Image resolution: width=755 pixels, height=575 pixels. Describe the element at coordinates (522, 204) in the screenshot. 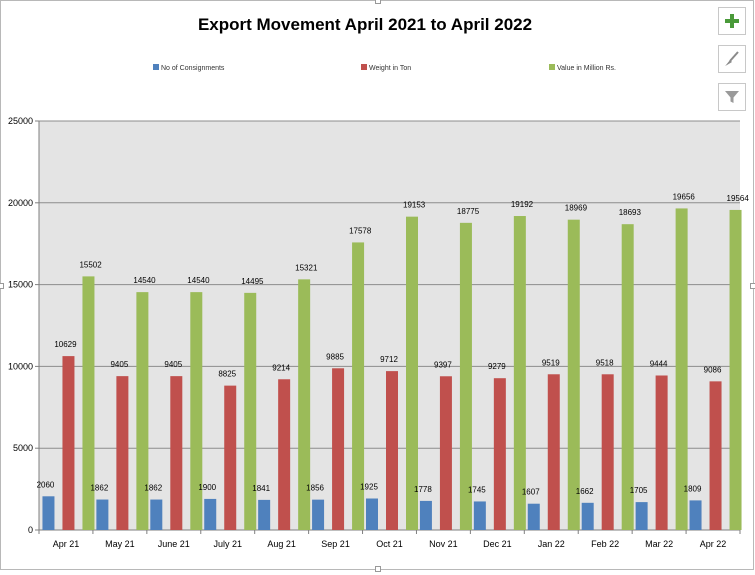

I see `data-label: 19192` at that location.